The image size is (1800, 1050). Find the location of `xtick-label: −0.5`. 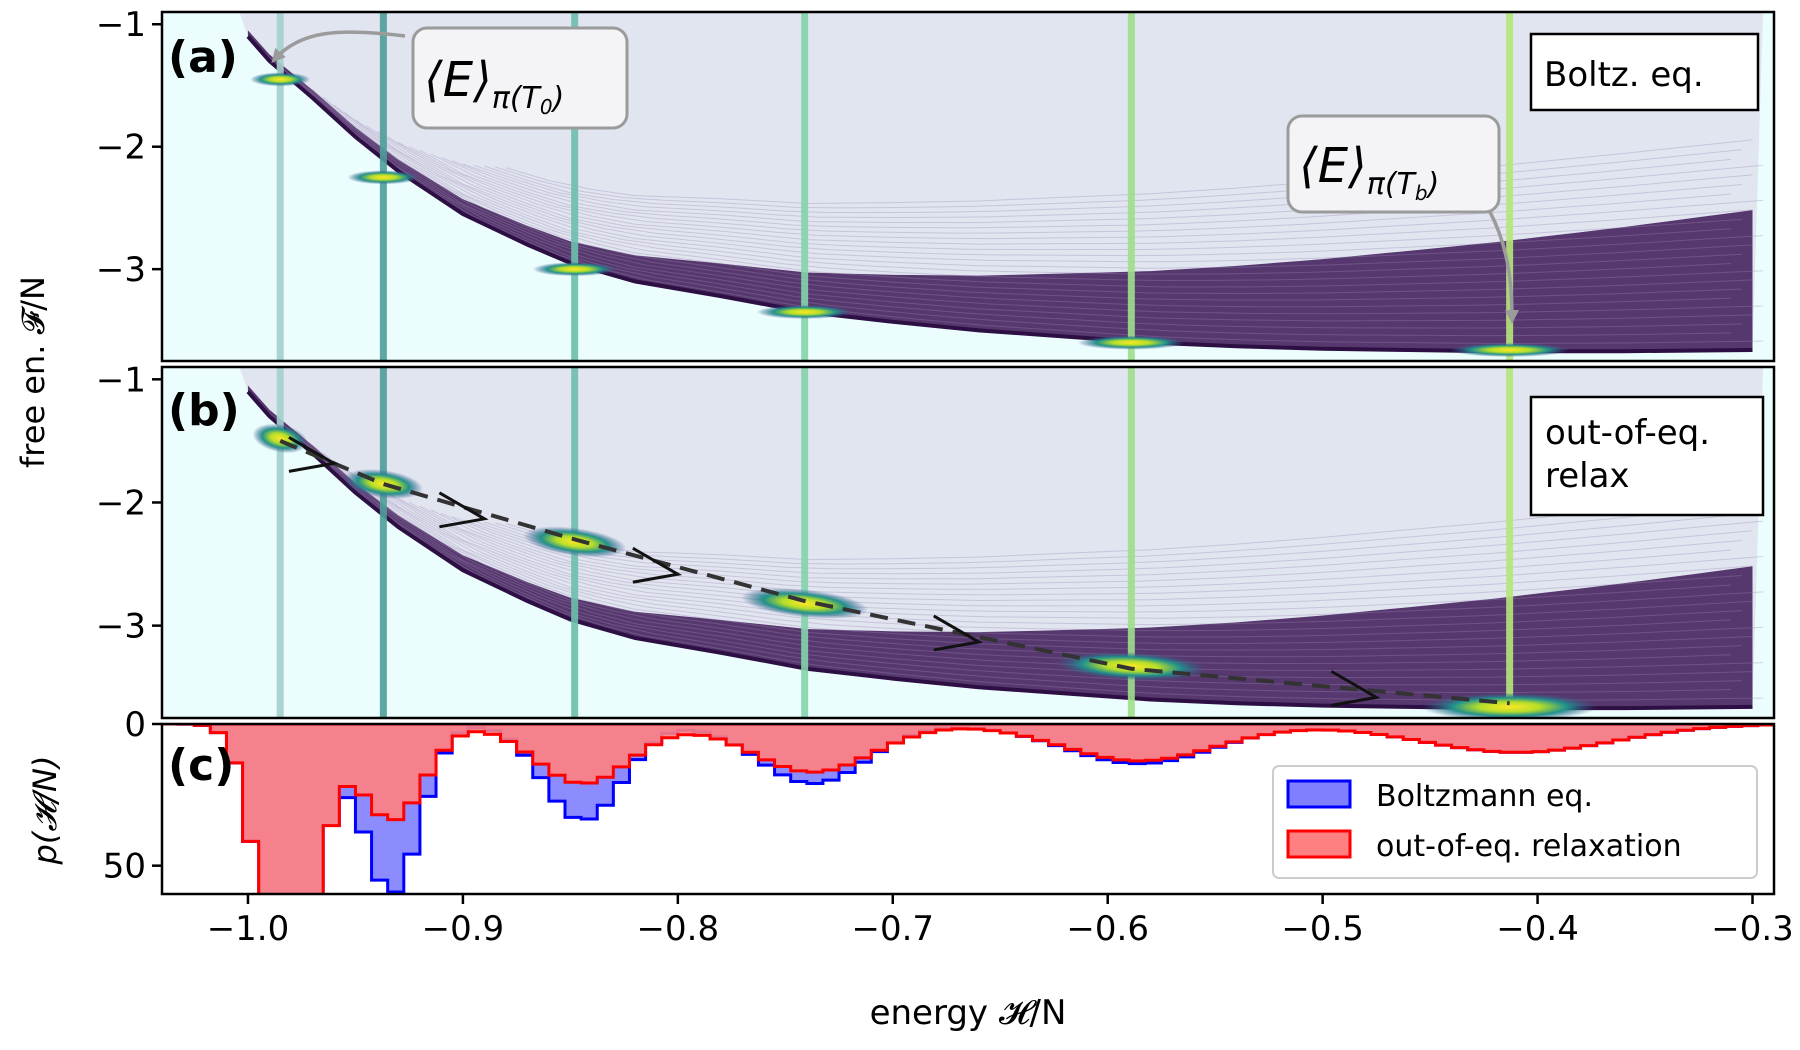

xtick-label: −0.5 is located at coordinates (1322, 929).